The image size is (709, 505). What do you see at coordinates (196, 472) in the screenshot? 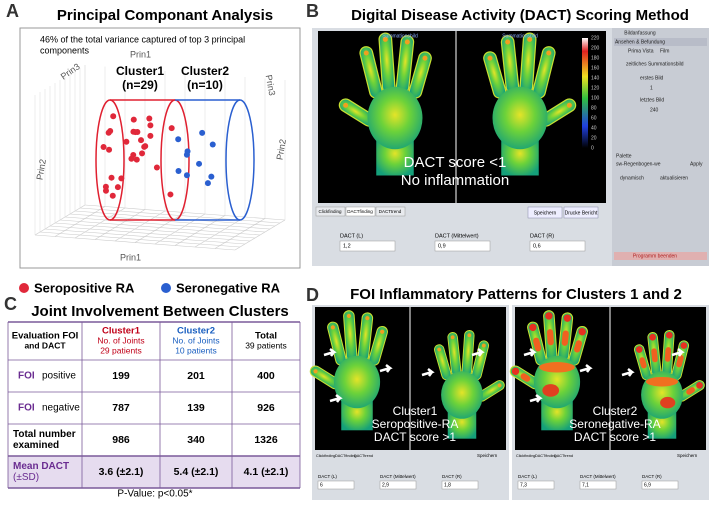
I see `cell: 5.4 (±2.1)` at bounding box center [196, 472].